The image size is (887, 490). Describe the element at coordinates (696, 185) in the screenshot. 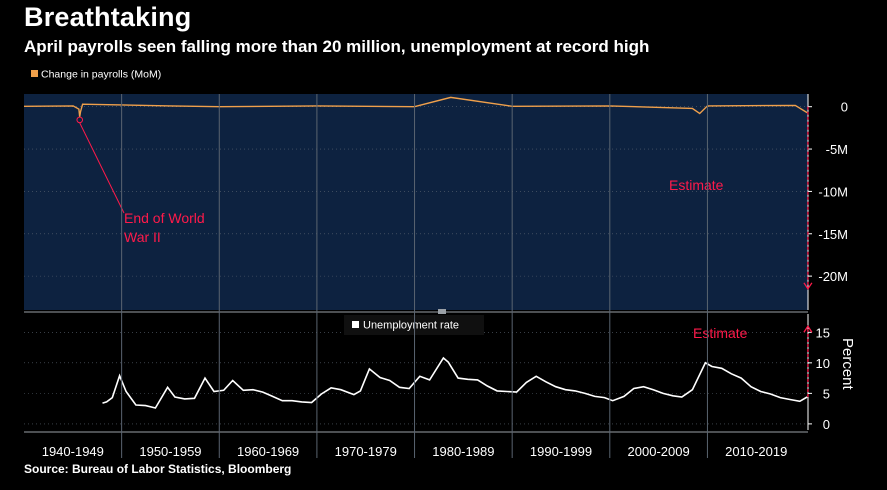

I see `payrolls-estimate-label: Estimate` at that location.